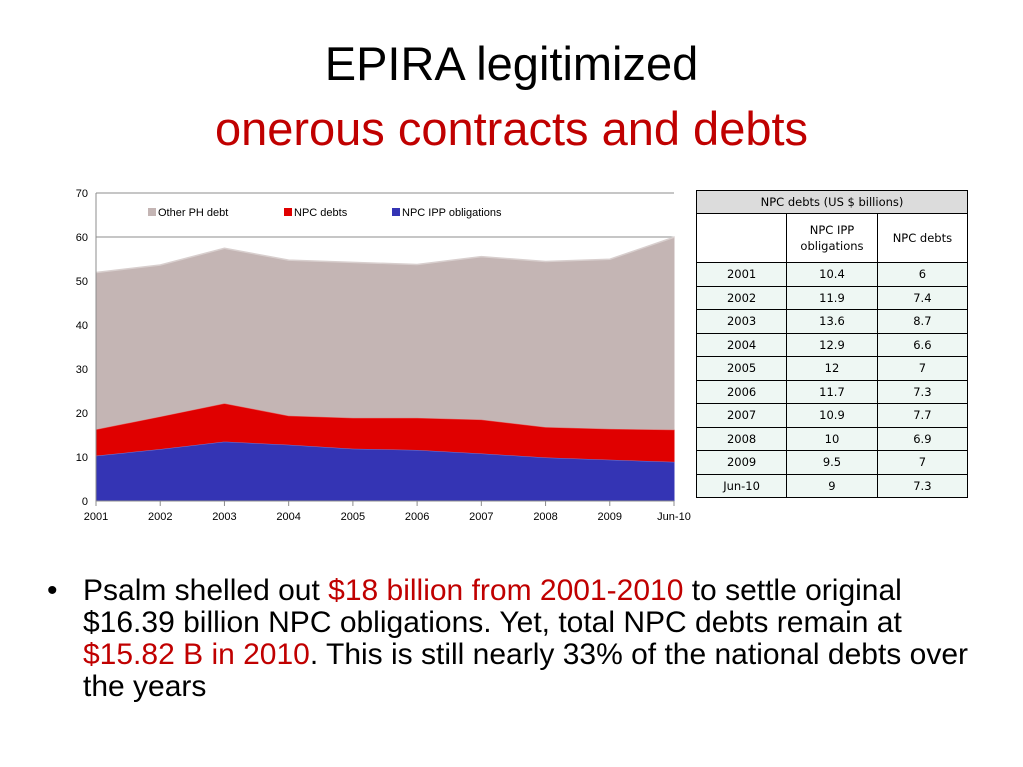 This screenshot has height=767, width=1023. I want to click on y-tick-labels: 0 10 20 30 40 50 60 70, so click(82, 348).